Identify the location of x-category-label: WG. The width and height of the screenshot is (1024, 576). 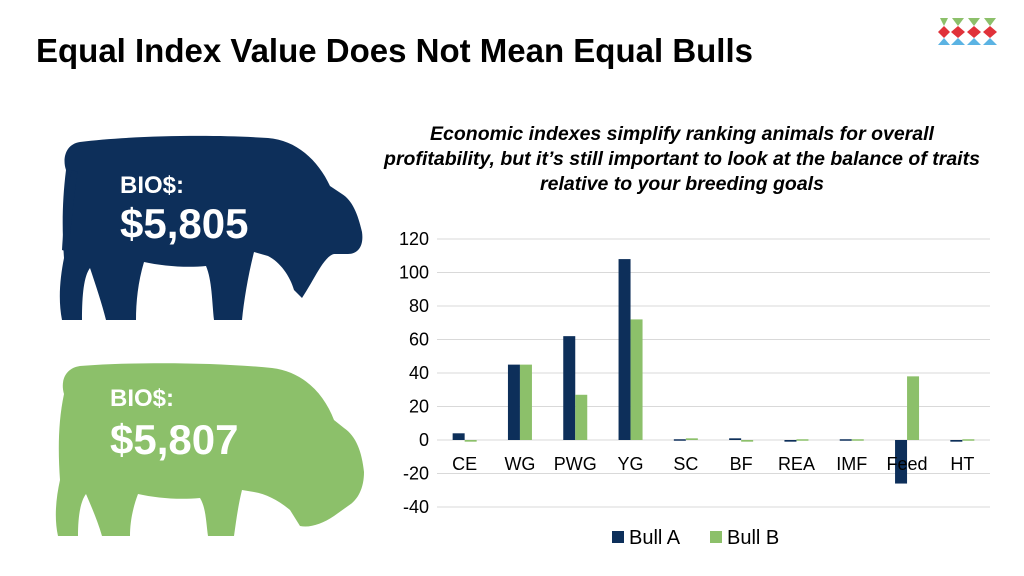
(519, 464).